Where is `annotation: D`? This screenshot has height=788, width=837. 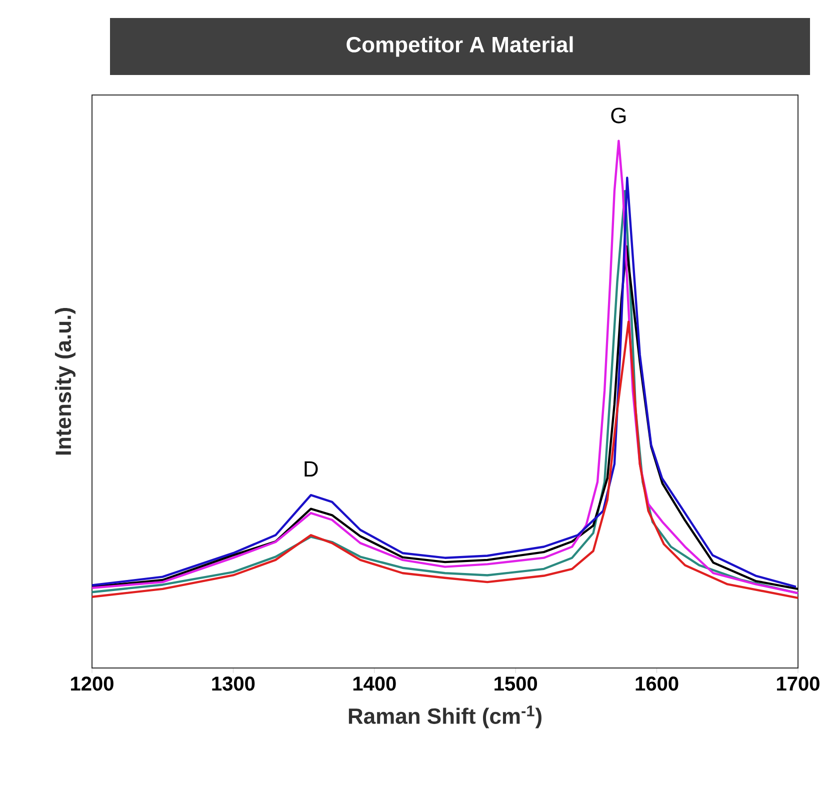 annotation: D is located at coordinates (311, 469).